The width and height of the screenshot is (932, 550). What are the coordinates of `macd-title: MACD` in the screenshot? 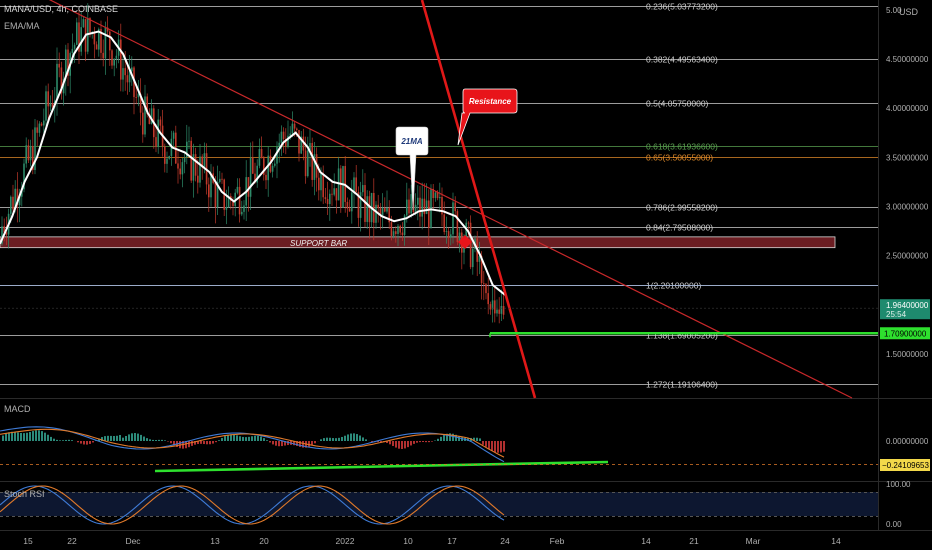 It's located at (17, 409).